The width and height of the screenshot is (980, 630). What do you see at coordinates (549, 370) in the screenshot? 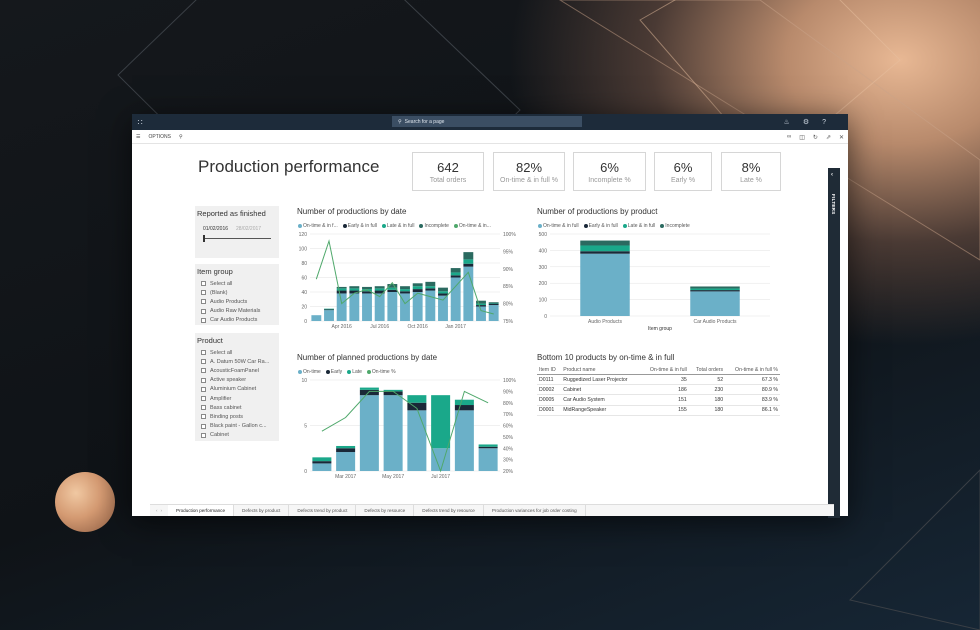
I see `column-header: Item ID` at bounding box center [549, 370].